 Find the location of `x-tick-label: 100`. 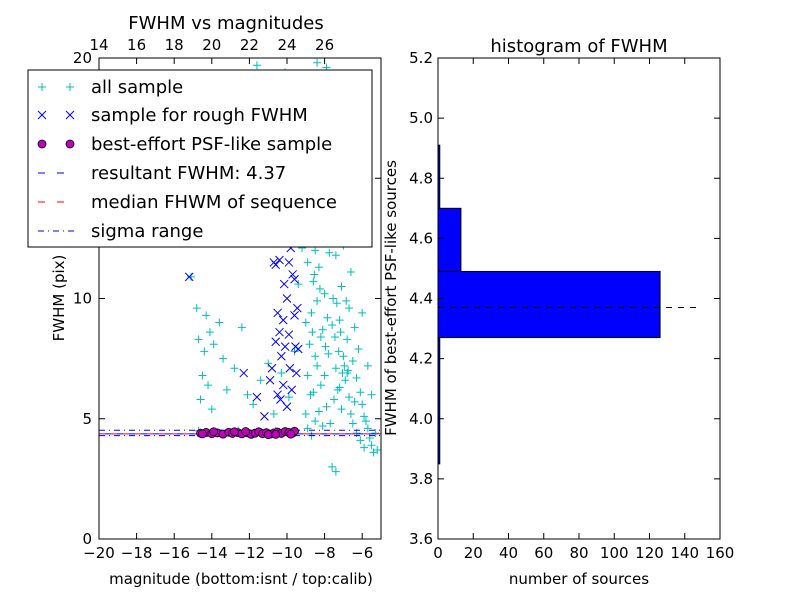

x-tick-label: 100 is located at coordinates (614, 553).